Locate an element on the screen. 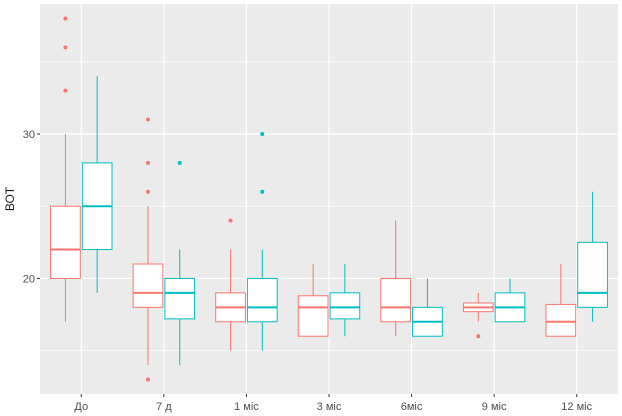 The width and height of the screenshot is (622, 416). x-tick-label: 3 міс is located at coordinates (329, 407).